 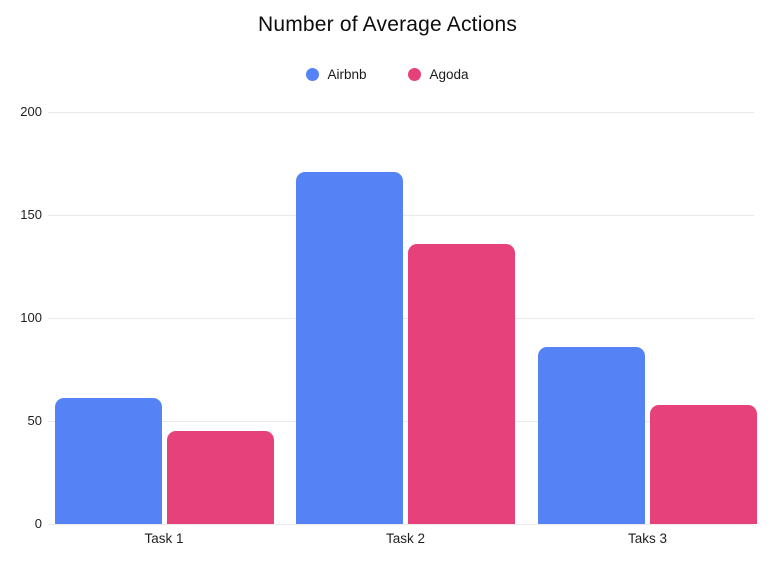 What do you see at coordinates (387, 24) in the screenshot?
I see `chart-title: Number of Average Actions` at bounding box center [387, 24].